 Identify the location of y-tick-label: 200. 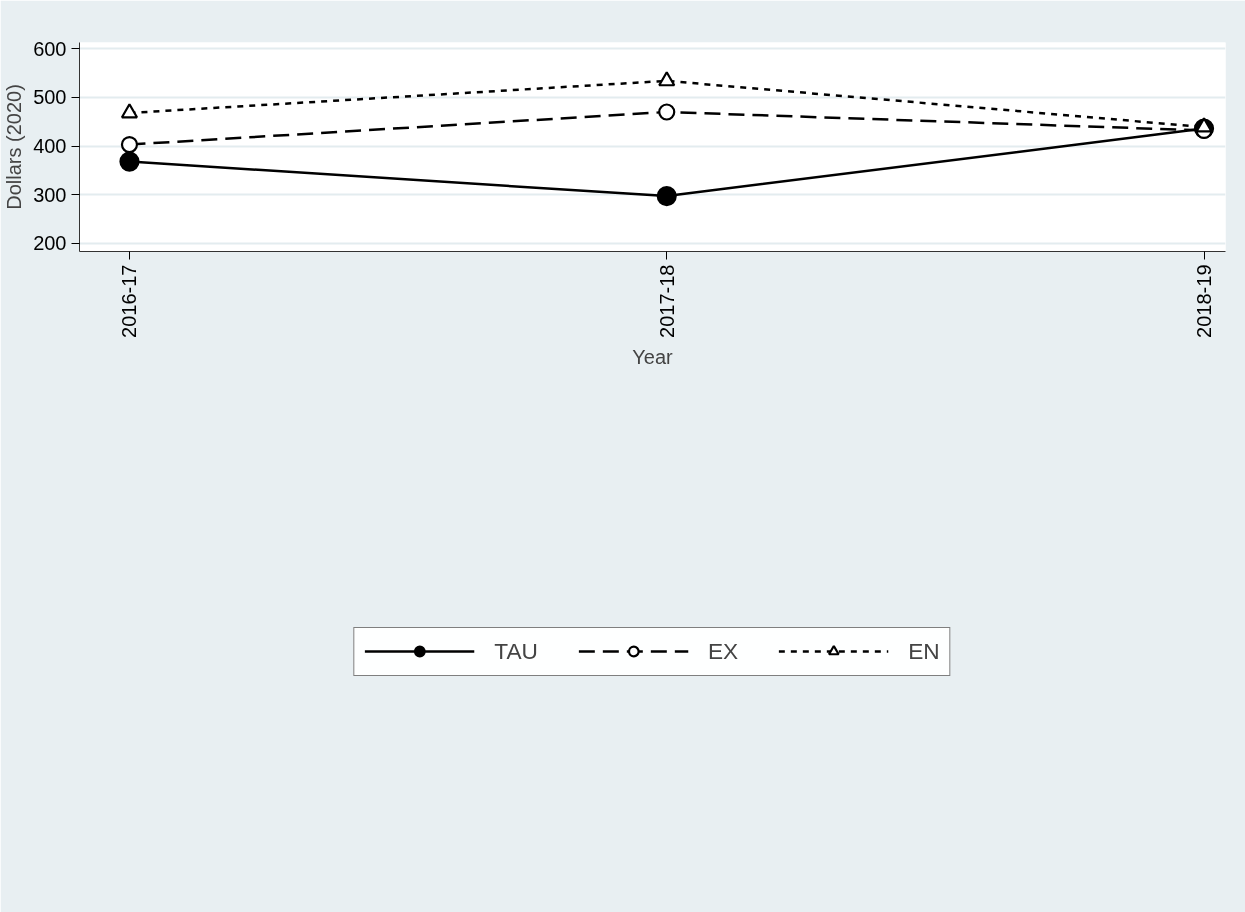
(50, 243).